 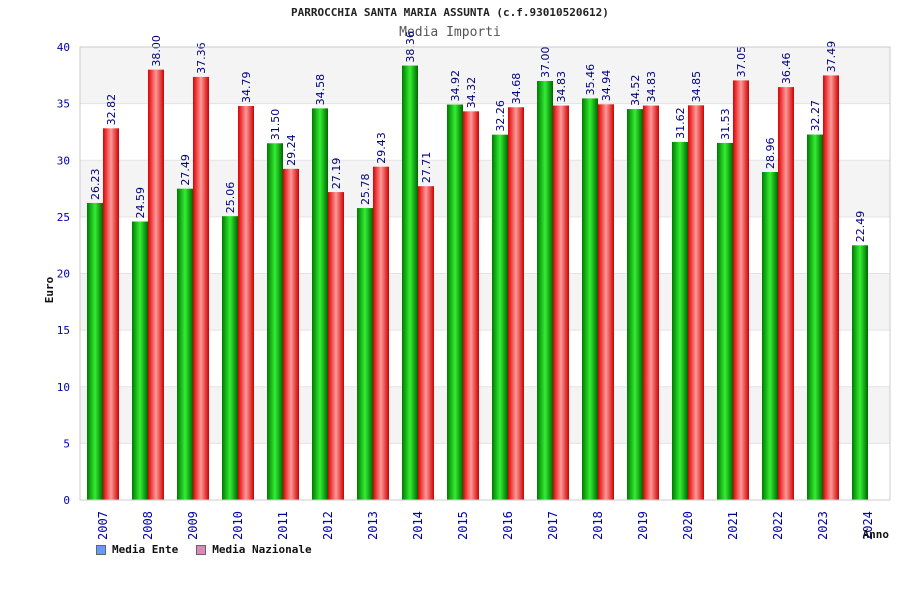 I want to click on value-label-media-ente-2008: 24.59, so click(x=140, y=203).